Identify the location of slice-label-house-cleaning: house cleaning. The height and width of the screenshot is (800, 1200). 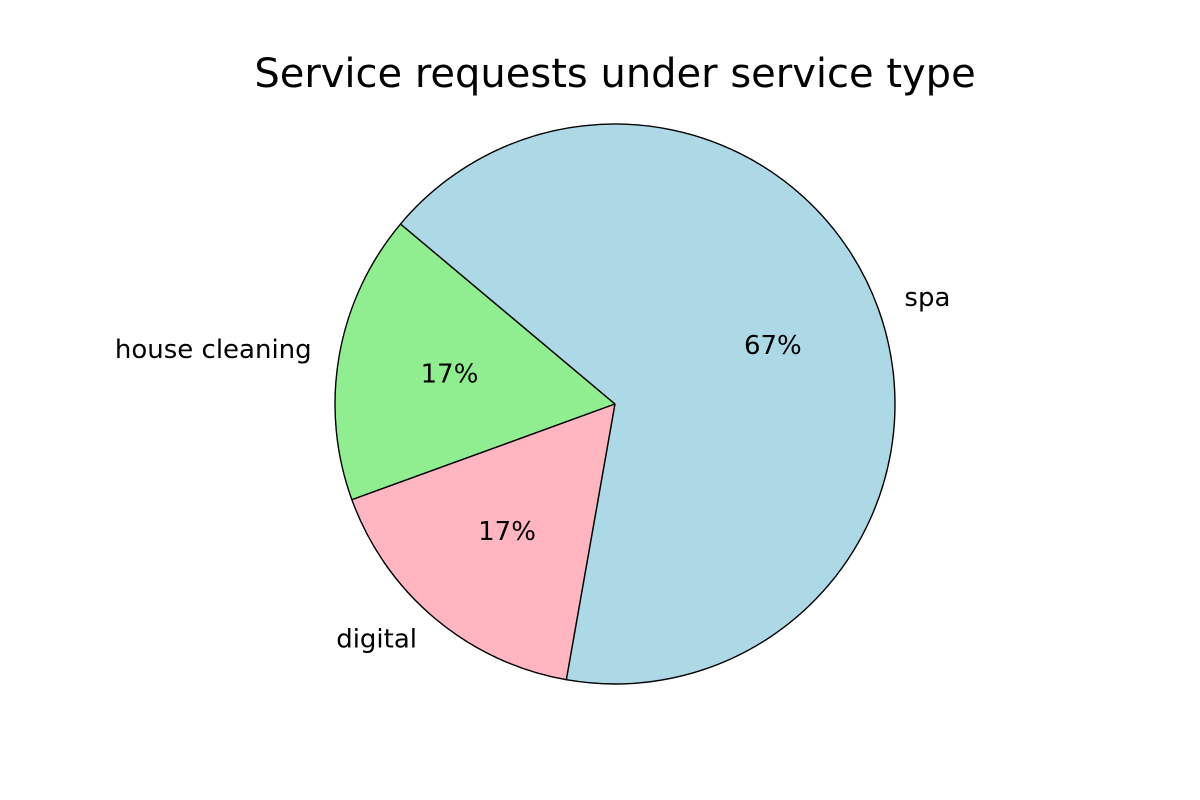
(213, 350).